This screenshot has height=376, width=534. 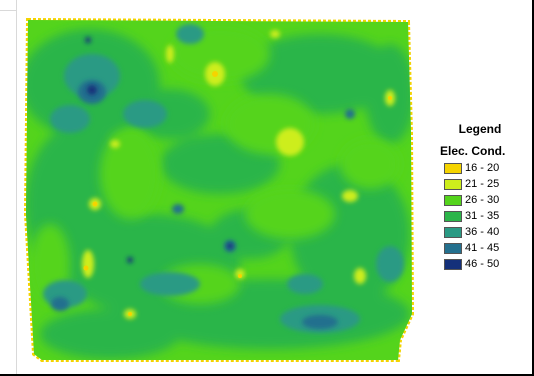 I want to click on legend-label: 41 - 45, so click(x=482, y=248).